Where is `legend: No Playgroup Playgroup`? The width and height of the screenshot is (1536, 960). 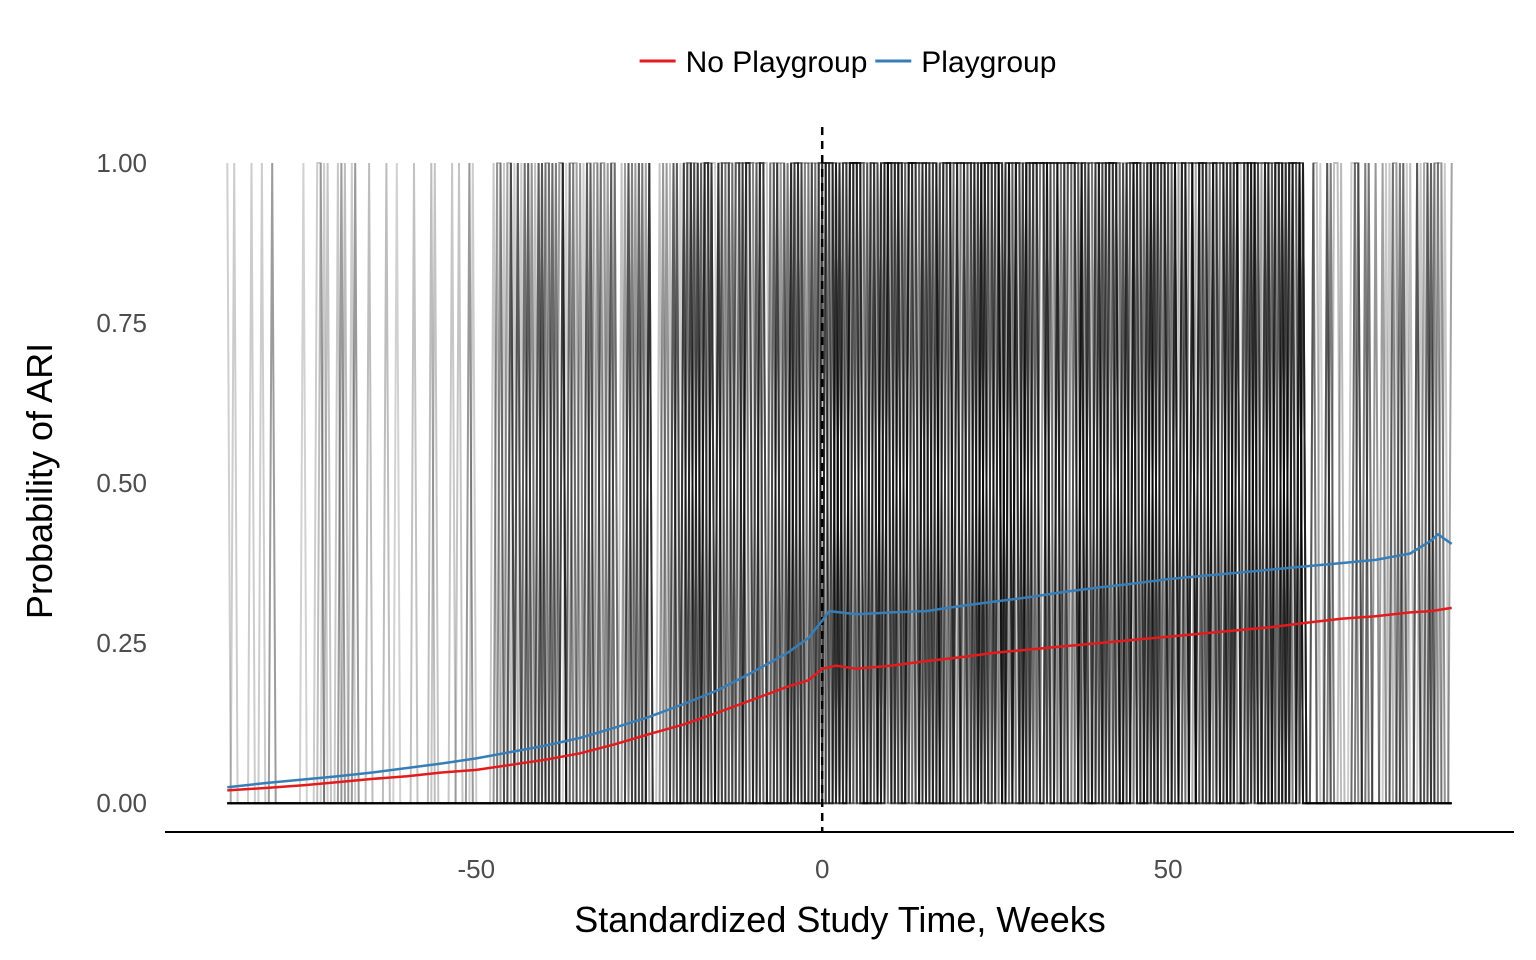 legend: No Playgroup Playgroup is located at coordinates (847, 62).